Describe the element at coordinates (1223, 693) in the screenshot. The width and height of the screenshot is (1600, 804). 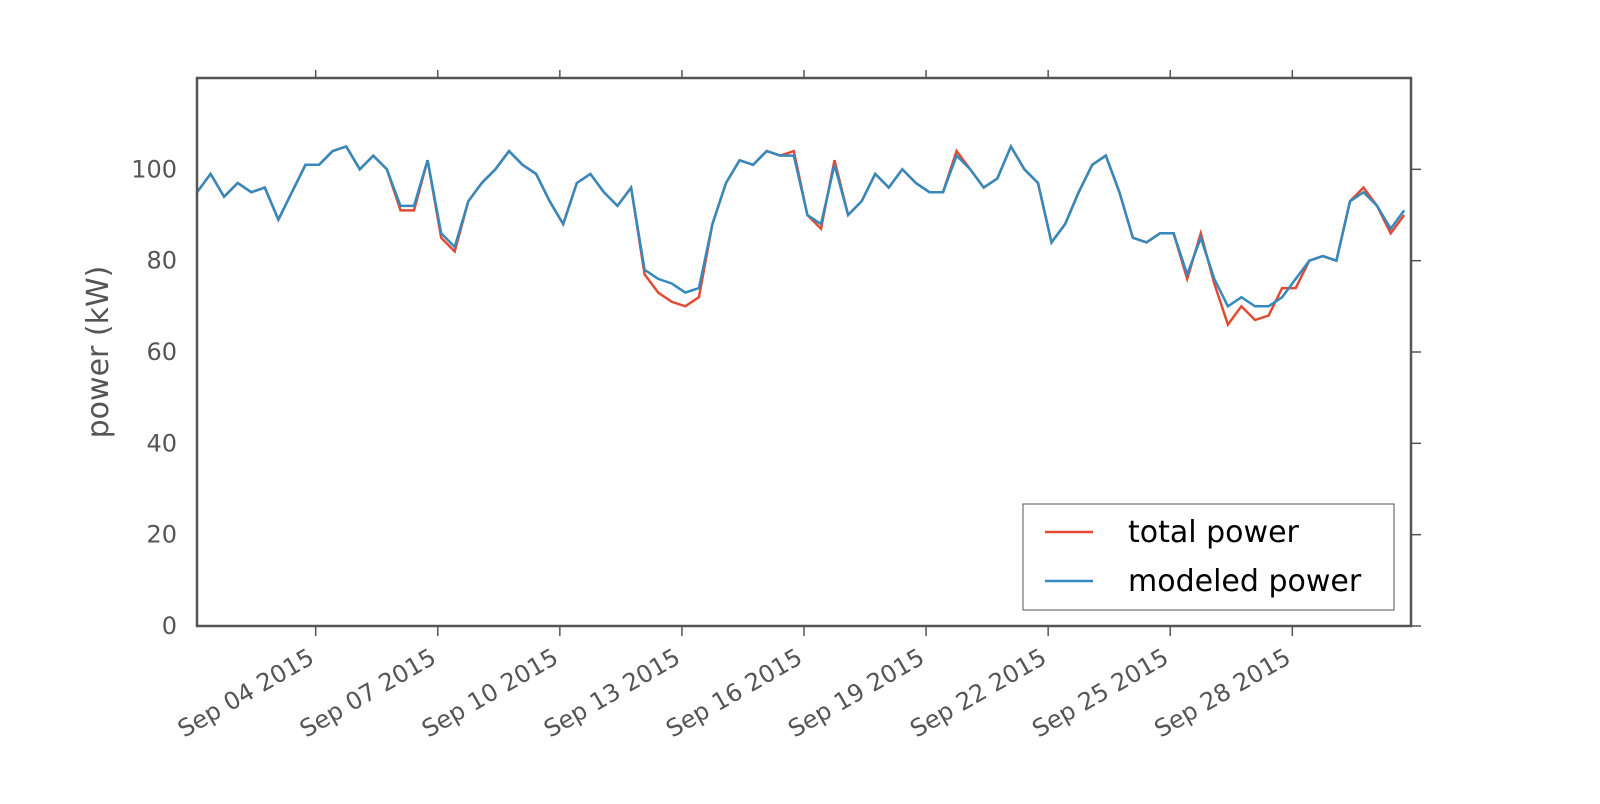
I see `x-tick-label: Sep 28 2015` at that location.